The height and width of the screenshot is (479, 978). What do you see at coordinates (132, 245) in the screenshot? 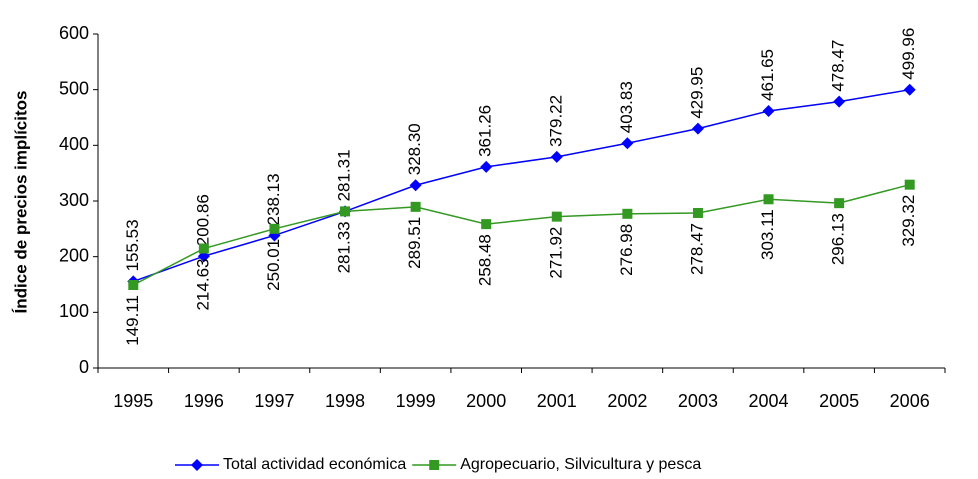
I see `data-label: 155.53` at bounding box center [132, 245].